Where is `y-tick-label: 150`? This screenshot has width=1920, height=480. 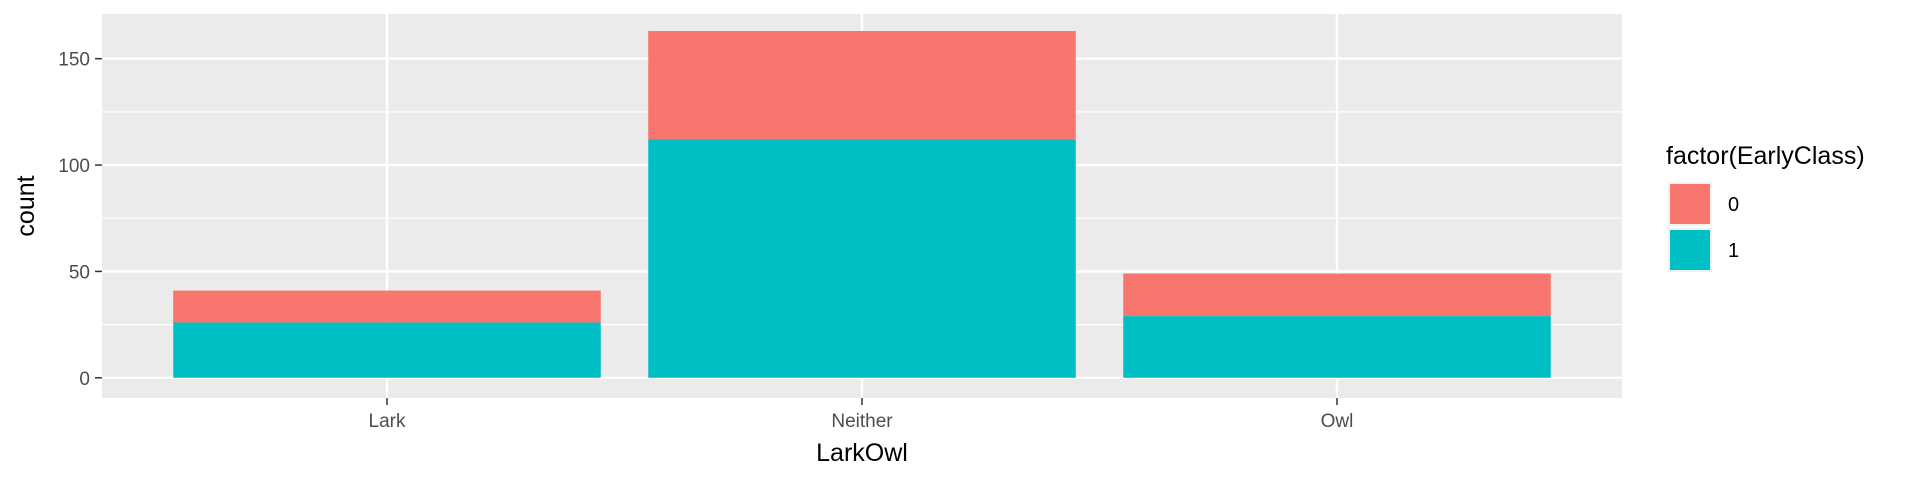 y-tick-label: 150 is located at coordinates (74, 60).